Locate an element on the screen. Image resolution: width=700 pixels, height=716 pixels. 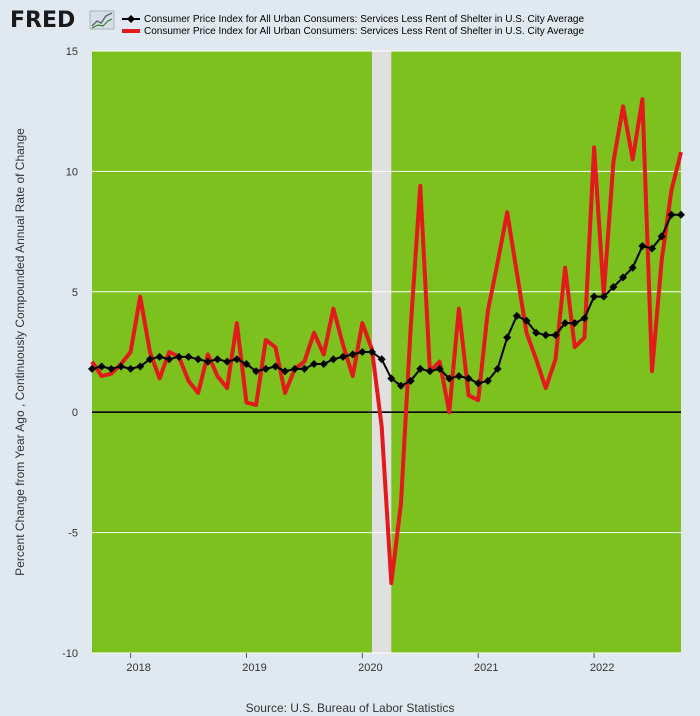
logo-text: FRED is located at coordinates (42, 20).